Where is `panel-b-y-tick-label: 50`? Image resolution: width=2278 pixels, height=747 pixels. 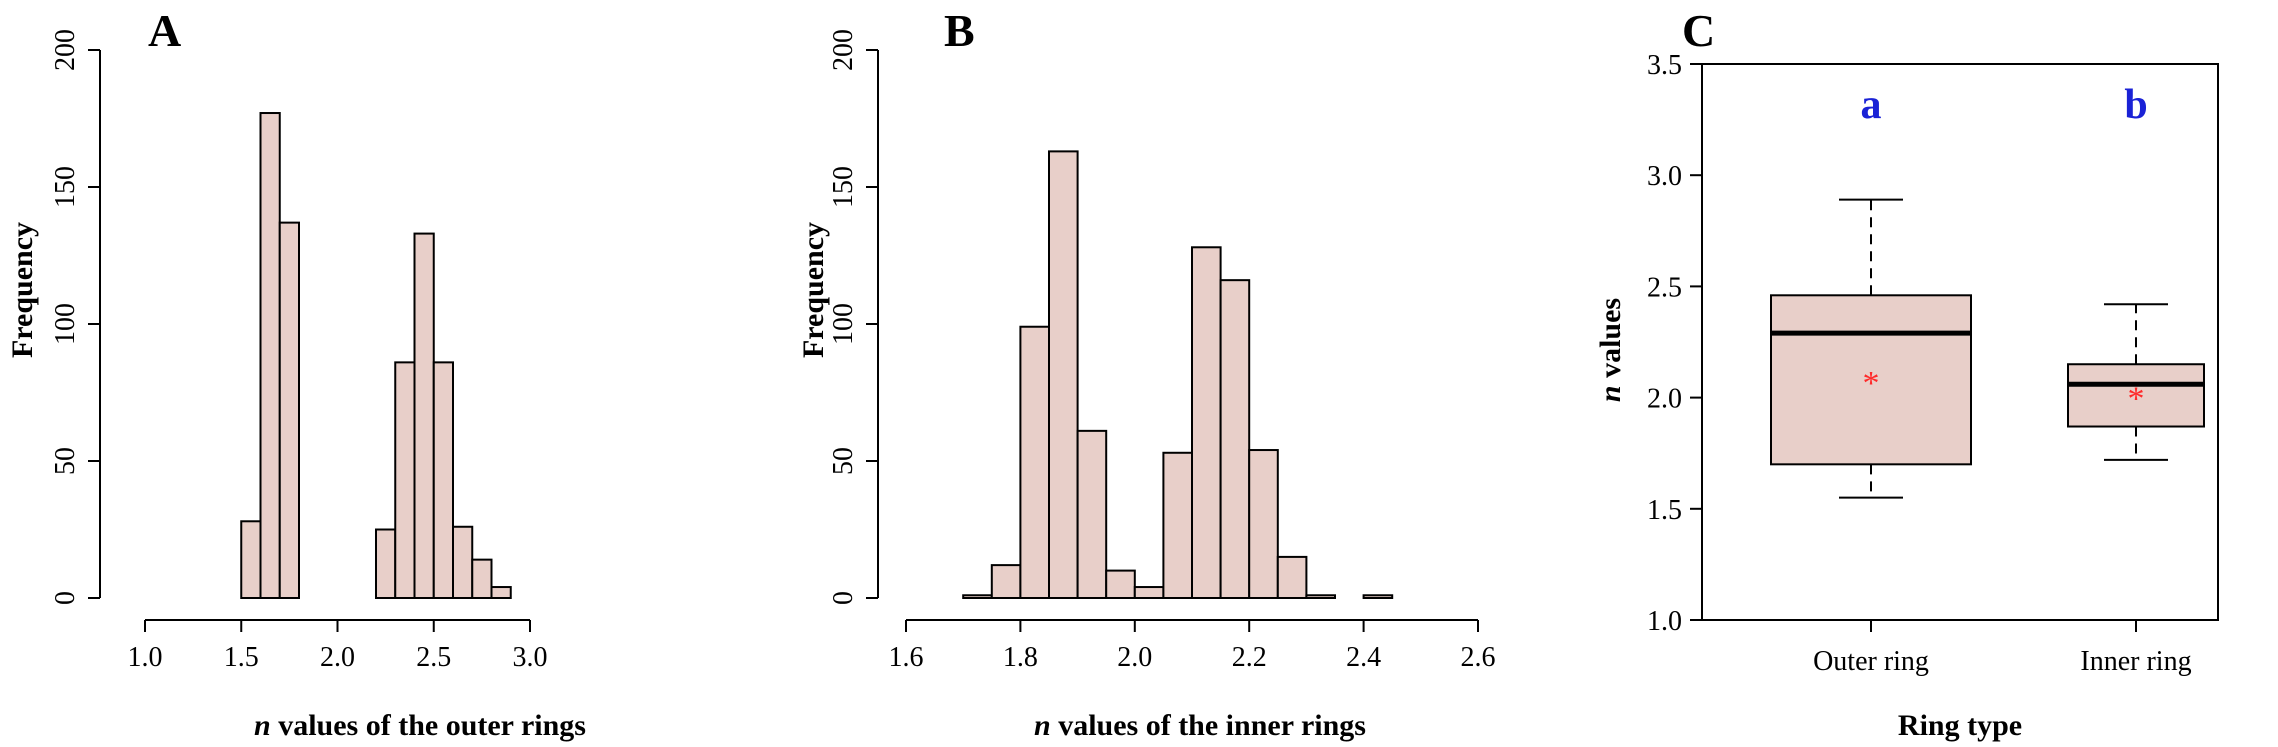 panel-b-y-tick-label: 50 is located at coordinates (843, 461).